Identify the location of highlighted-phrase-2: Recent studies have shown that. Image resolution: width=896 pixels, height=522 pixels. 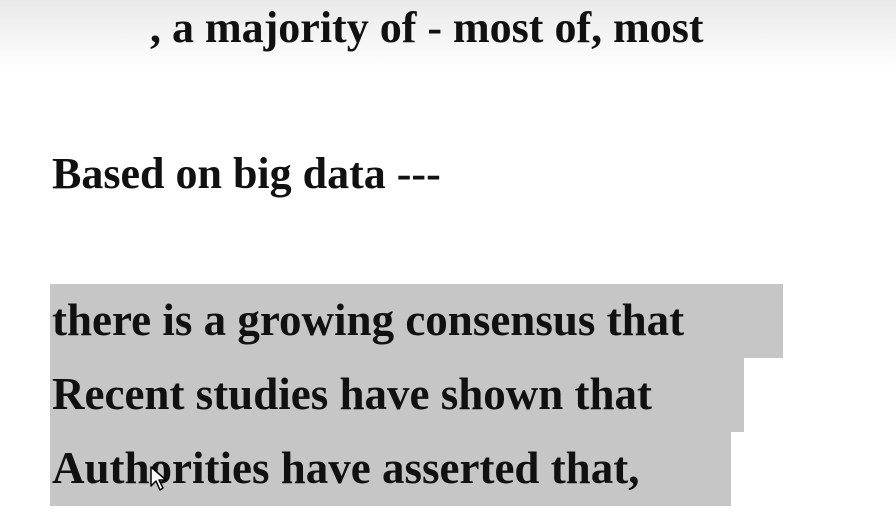
(397, 395).